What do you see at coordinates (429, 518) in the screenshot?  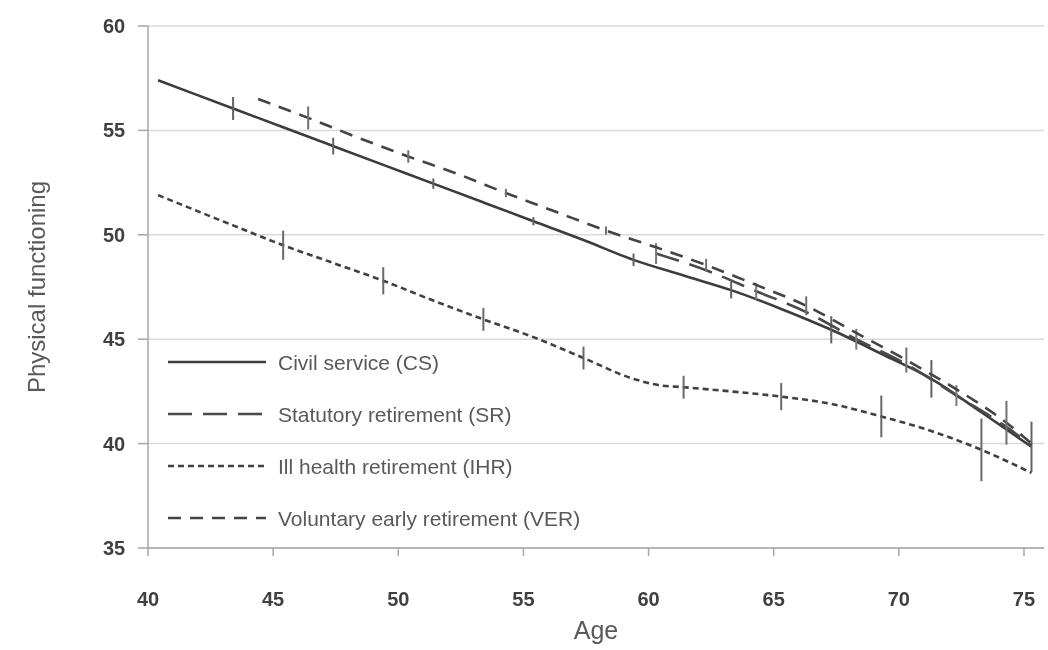 I see `legend-label: Voluntary early retirement (VER)` at bounding box center [429, 518].